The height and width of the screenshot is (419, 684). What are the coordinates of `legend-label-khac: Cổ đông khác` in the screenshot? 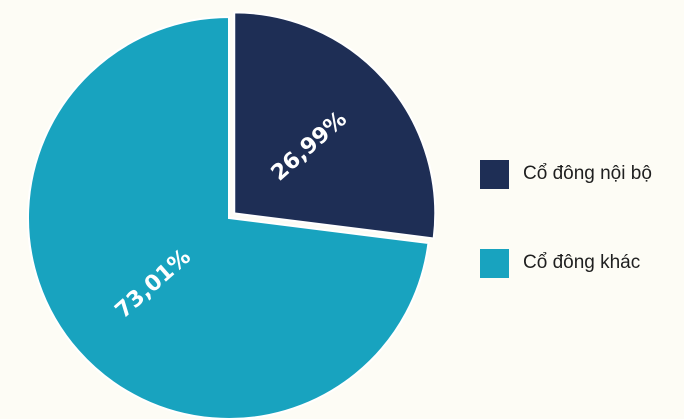 It's located at (582, 262).